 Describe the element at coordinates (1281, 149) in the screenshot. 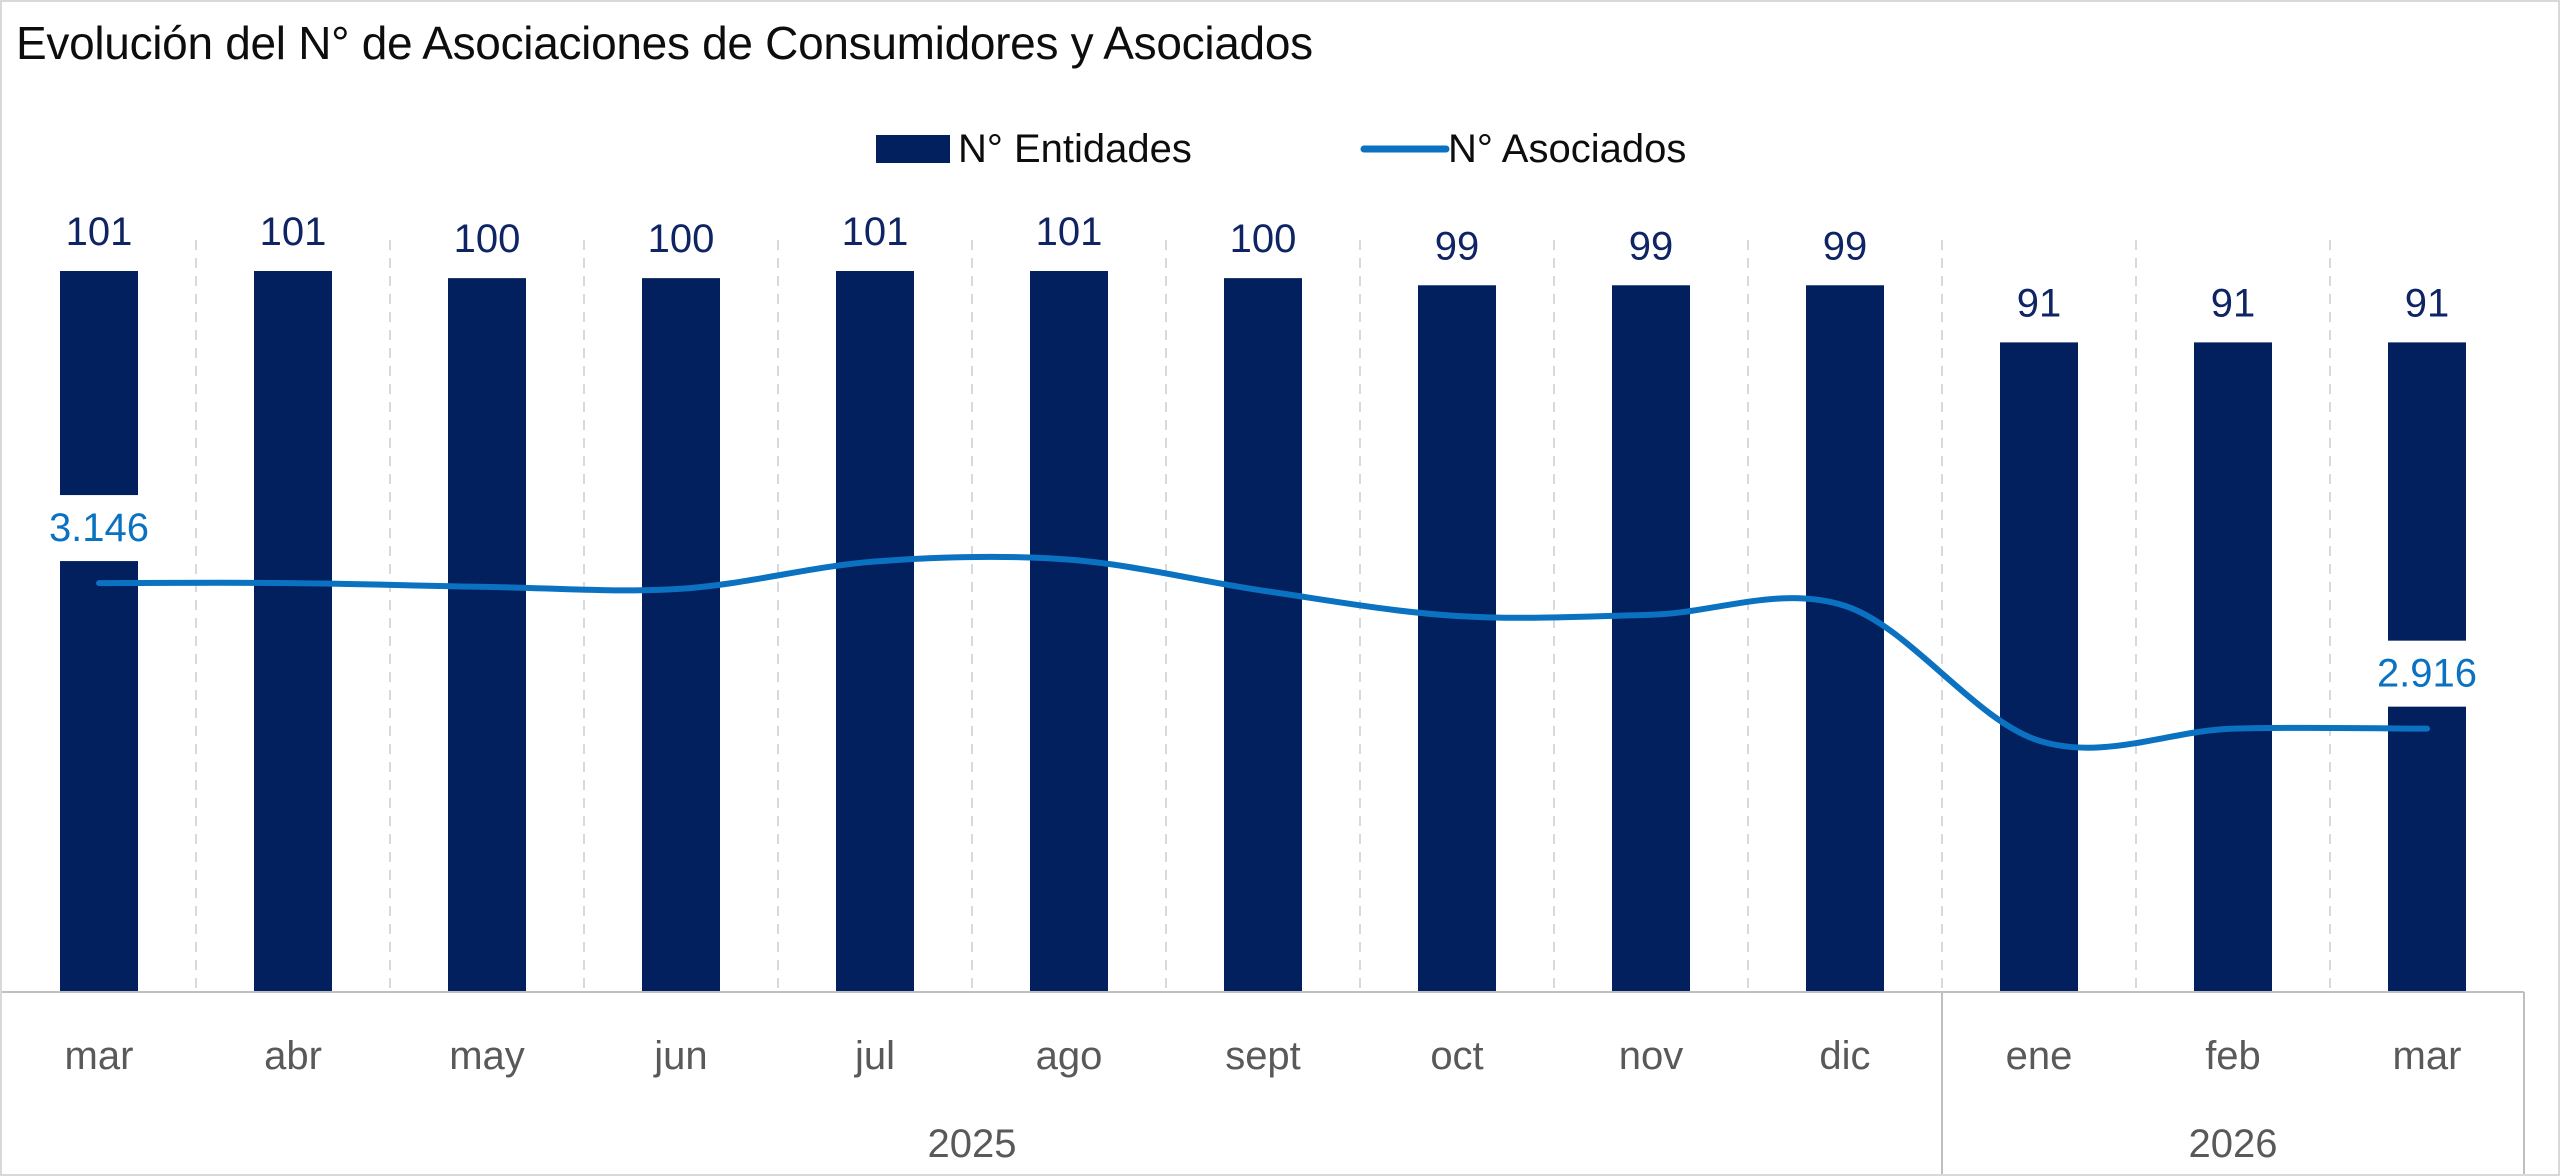

I see `legend: N° Entidades N° Asociados` at that location.